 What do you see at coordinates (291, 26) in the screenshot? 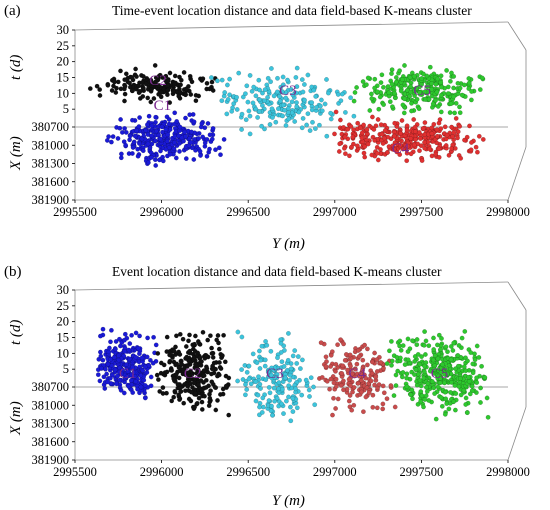
I see `panel-a-box-edge` at bounding box center [291, 26].